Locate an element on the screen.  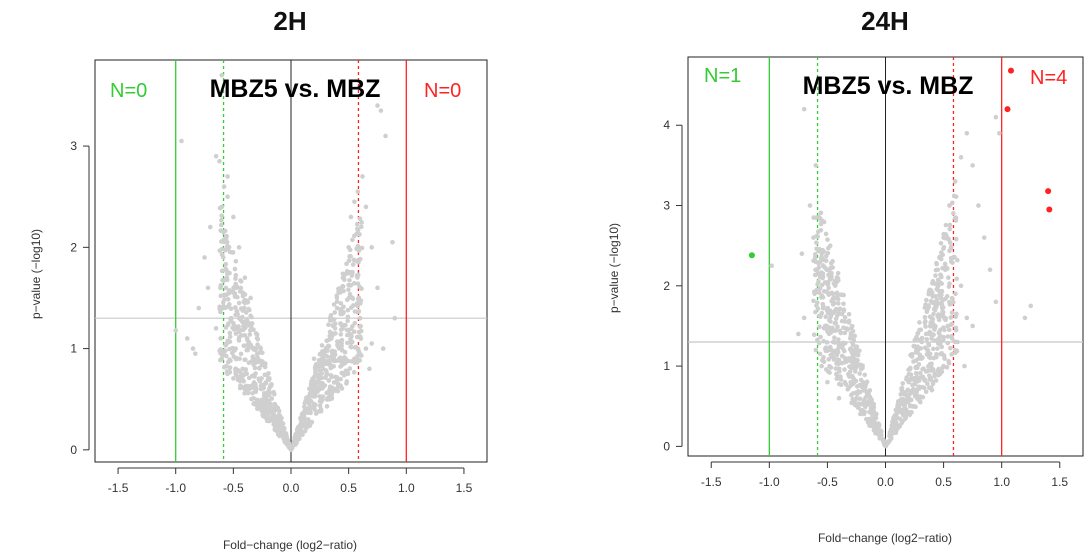
x-tick-label: 0.5 is located at coordinates (348, 488).